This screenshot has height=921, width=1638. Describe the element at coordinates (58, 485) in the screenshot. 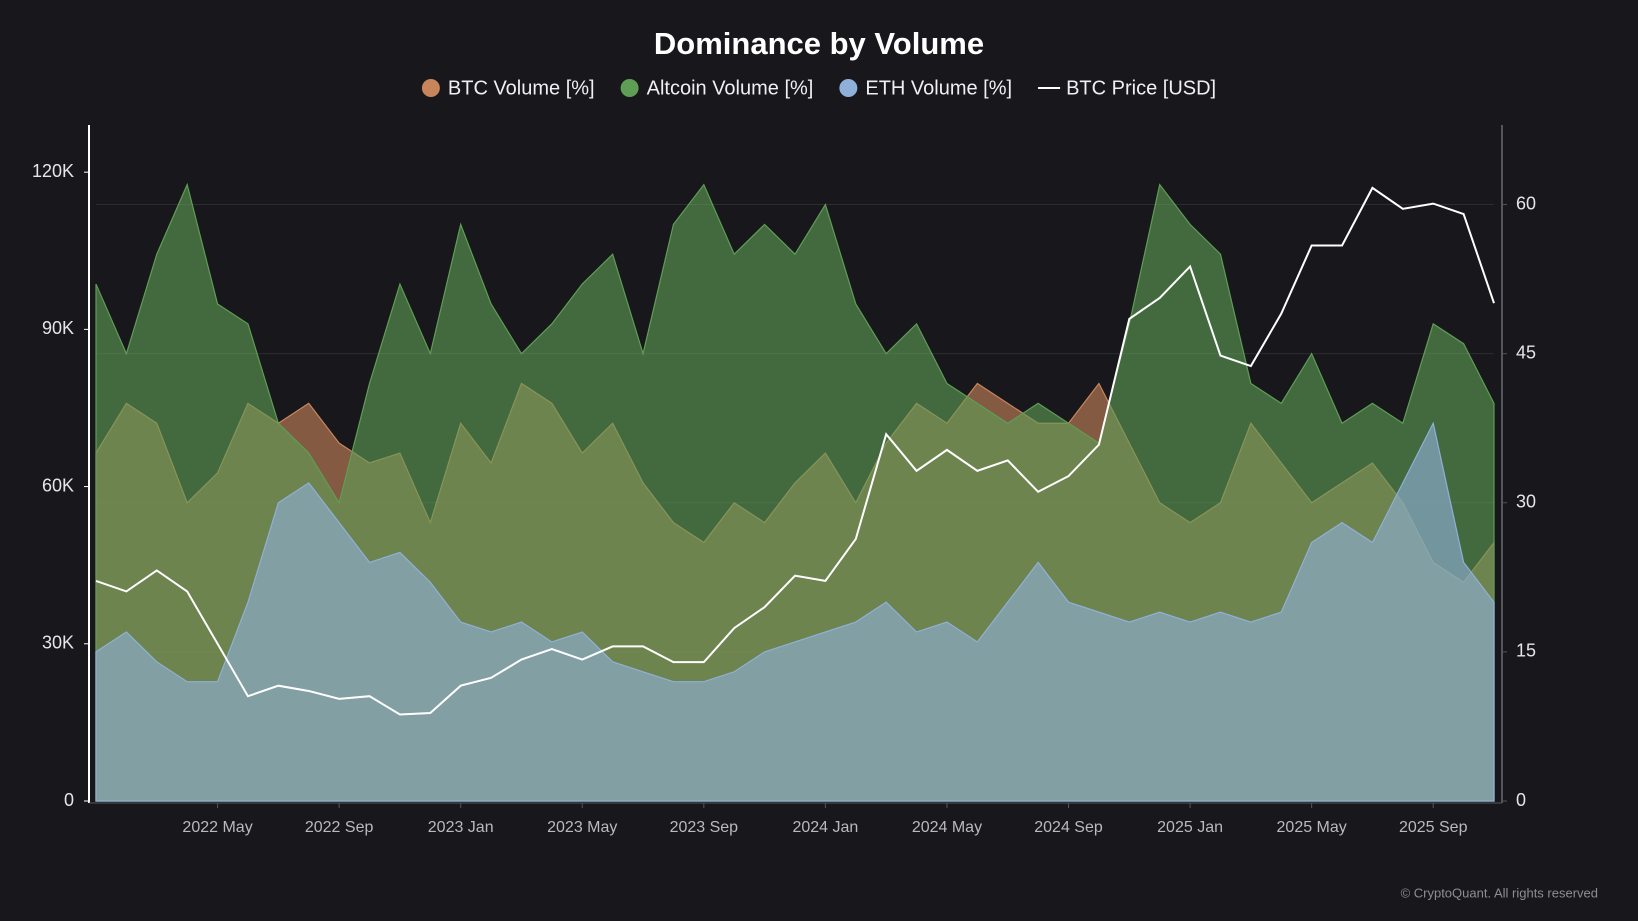

I see `y-tick-label: 60K` at that location.